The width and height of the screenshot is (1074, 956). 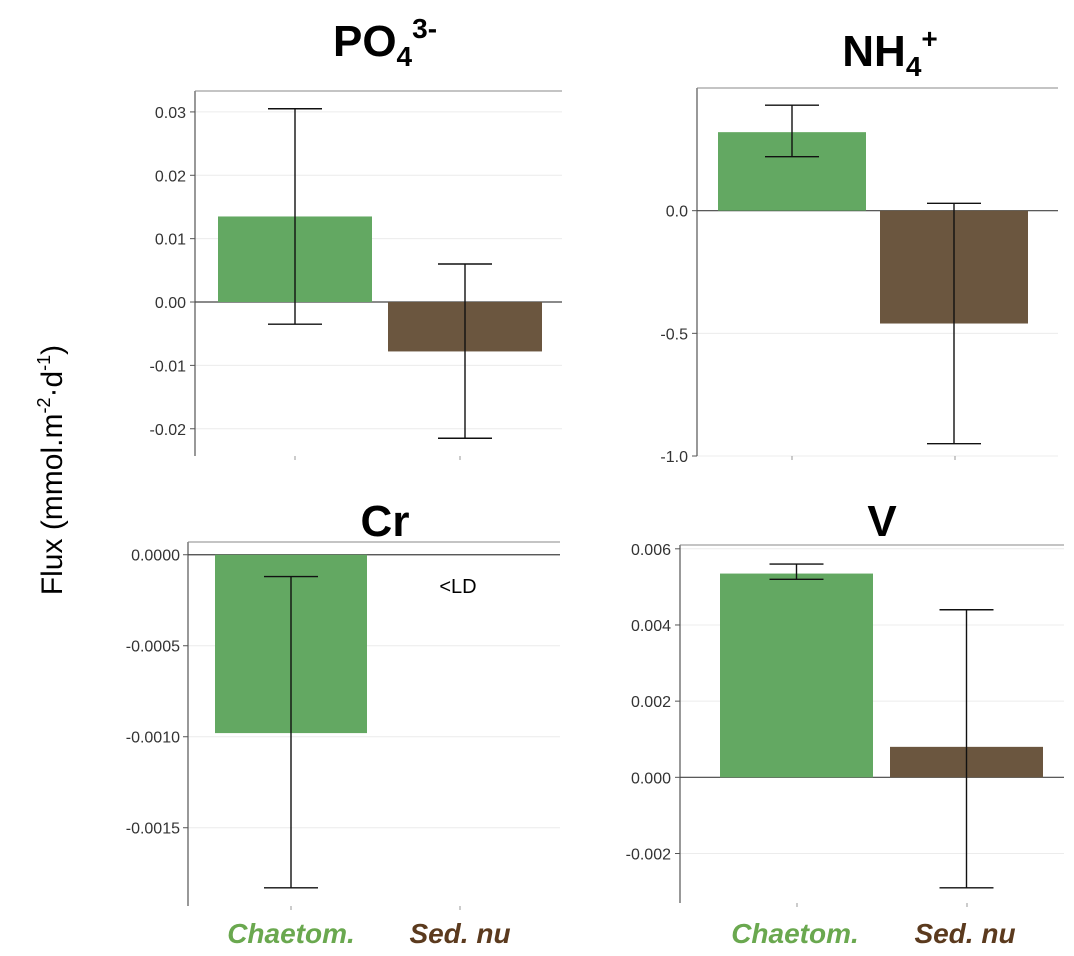 I want to click on y-tick-label: 0.000, so click(x=651, y=778).